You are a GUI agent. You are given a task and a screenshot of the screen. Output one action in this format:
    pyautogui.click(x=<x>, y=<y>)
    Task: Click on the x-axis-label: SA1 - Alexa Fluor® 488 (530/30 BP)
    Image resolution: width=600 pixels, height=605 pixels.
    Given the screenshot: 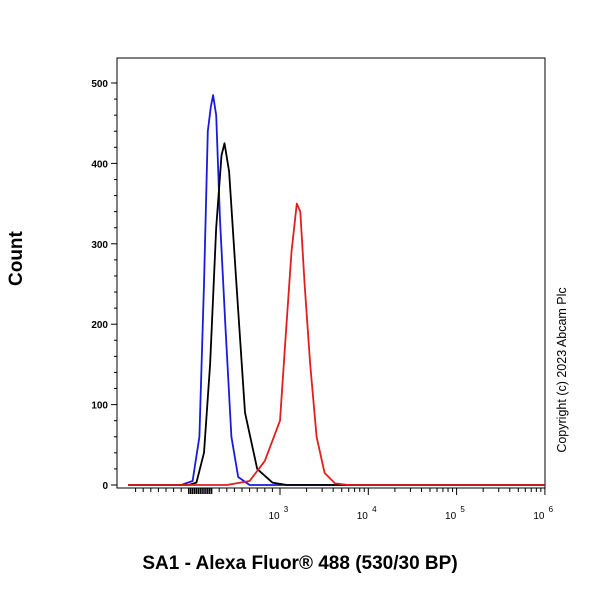 What is the action you would take?
    pyautogui.click(x=300, y=563)
    